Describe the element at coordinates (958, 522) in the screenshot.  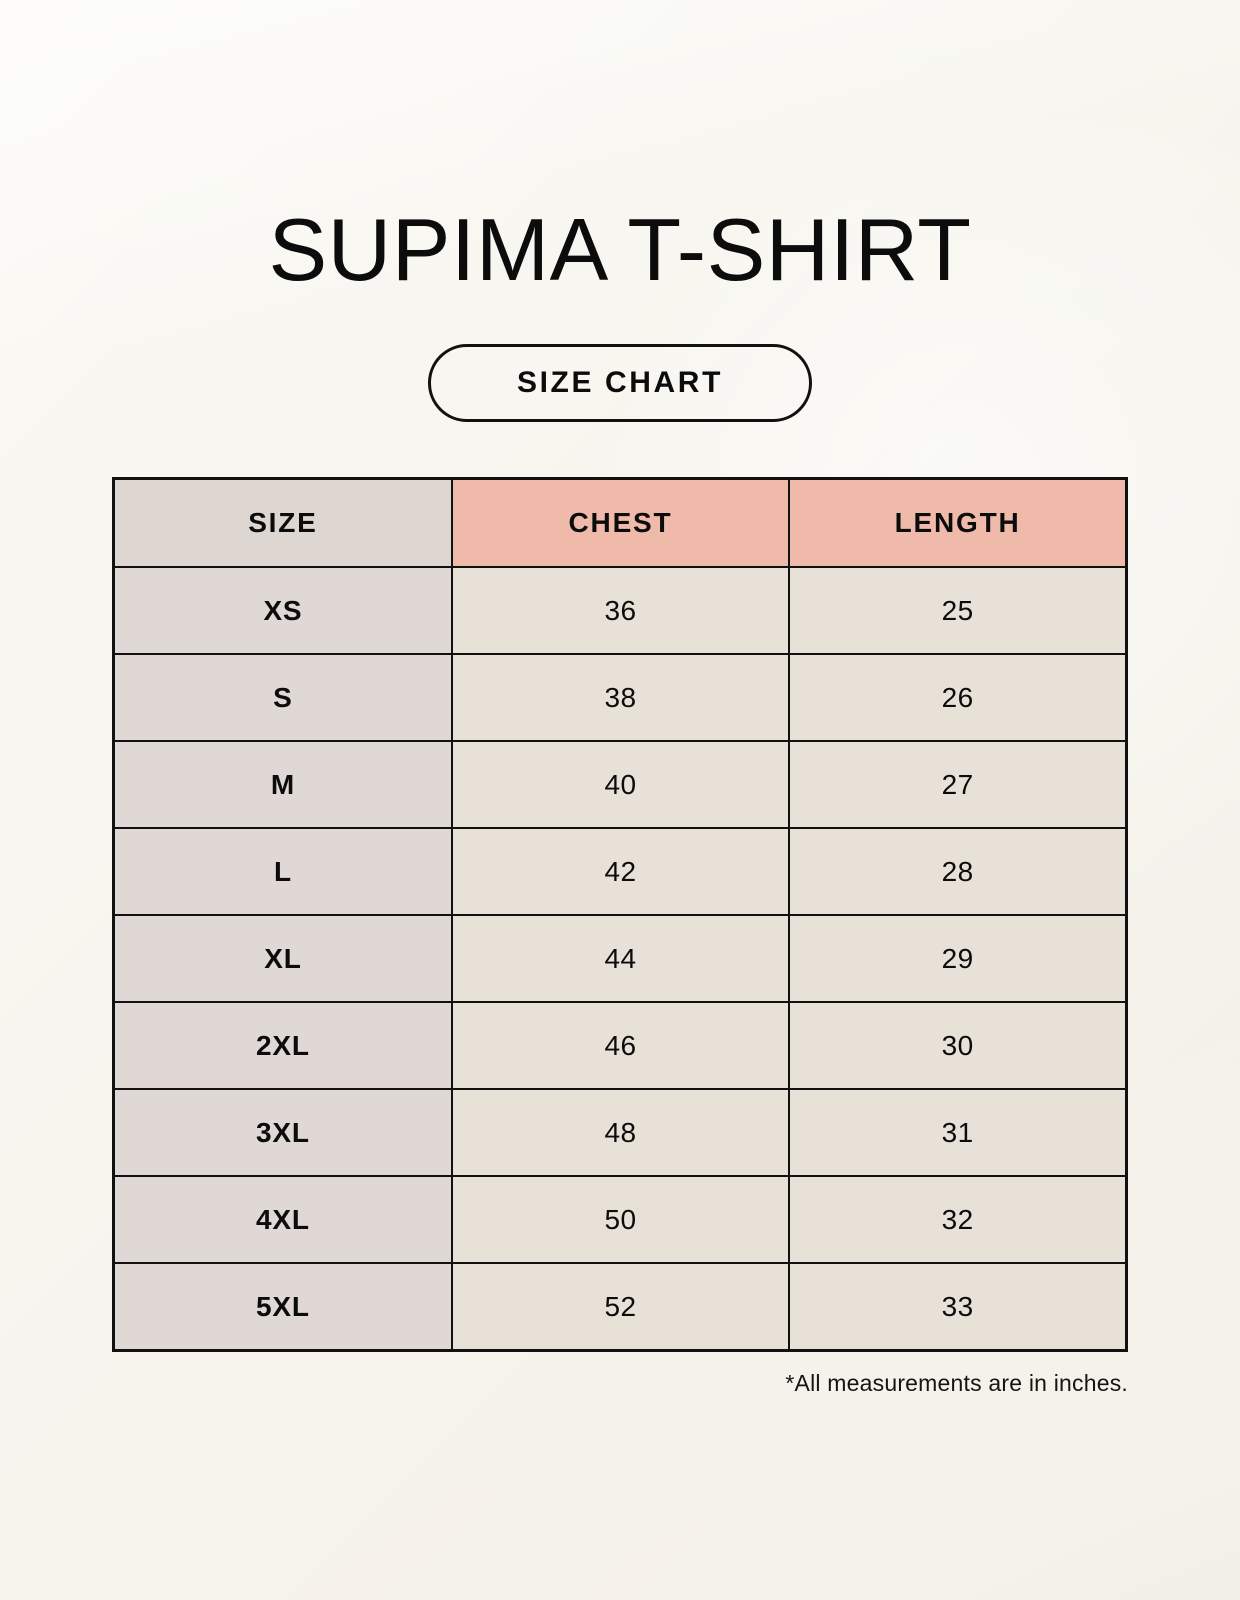
I see `column-header-length: LENGTH` at that location.